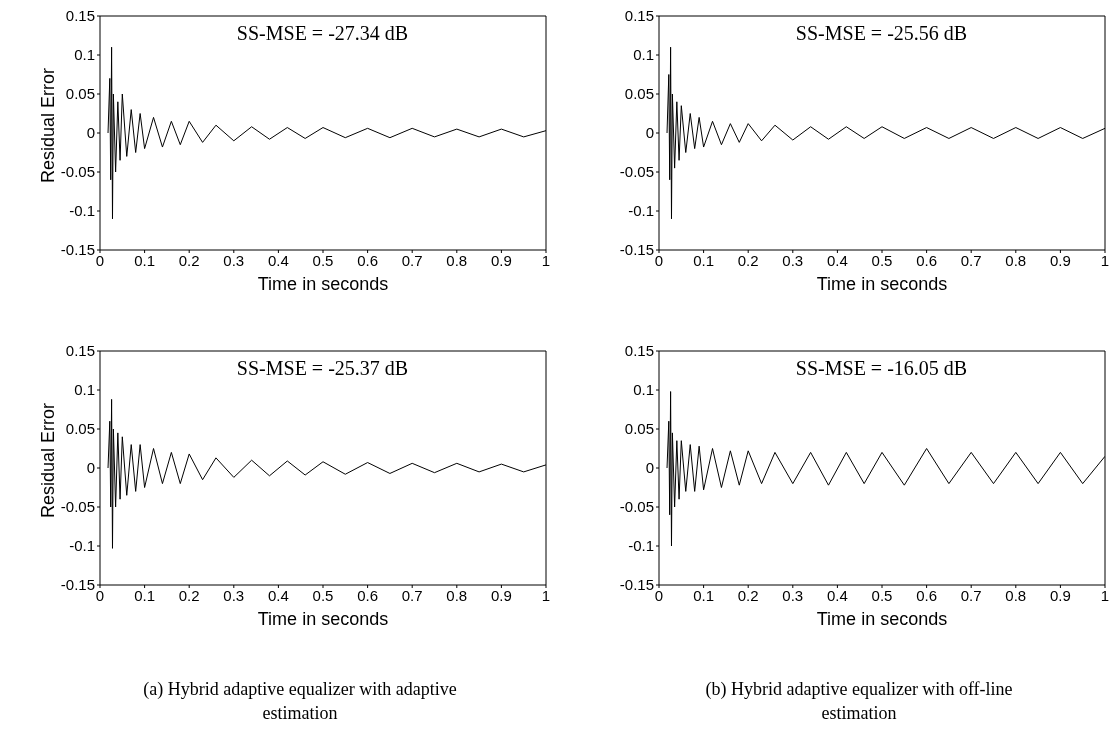 Image resolution: width=1119 pixels, height=740 pixels. Describe the element at coordinates (300, 701) in the screenshot. I see `text: (a) Hybrid adaptive equalizer with adaptive estimation` at that location.